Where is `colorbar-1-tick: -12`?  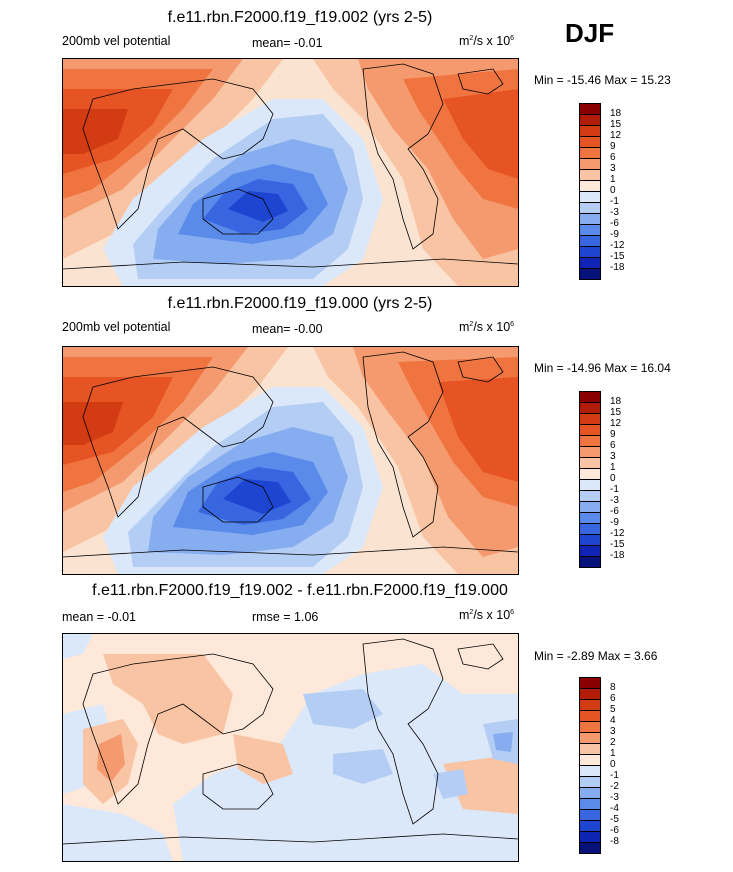 colorbar-1-tick: -12 is located at coordinates (617, 245).